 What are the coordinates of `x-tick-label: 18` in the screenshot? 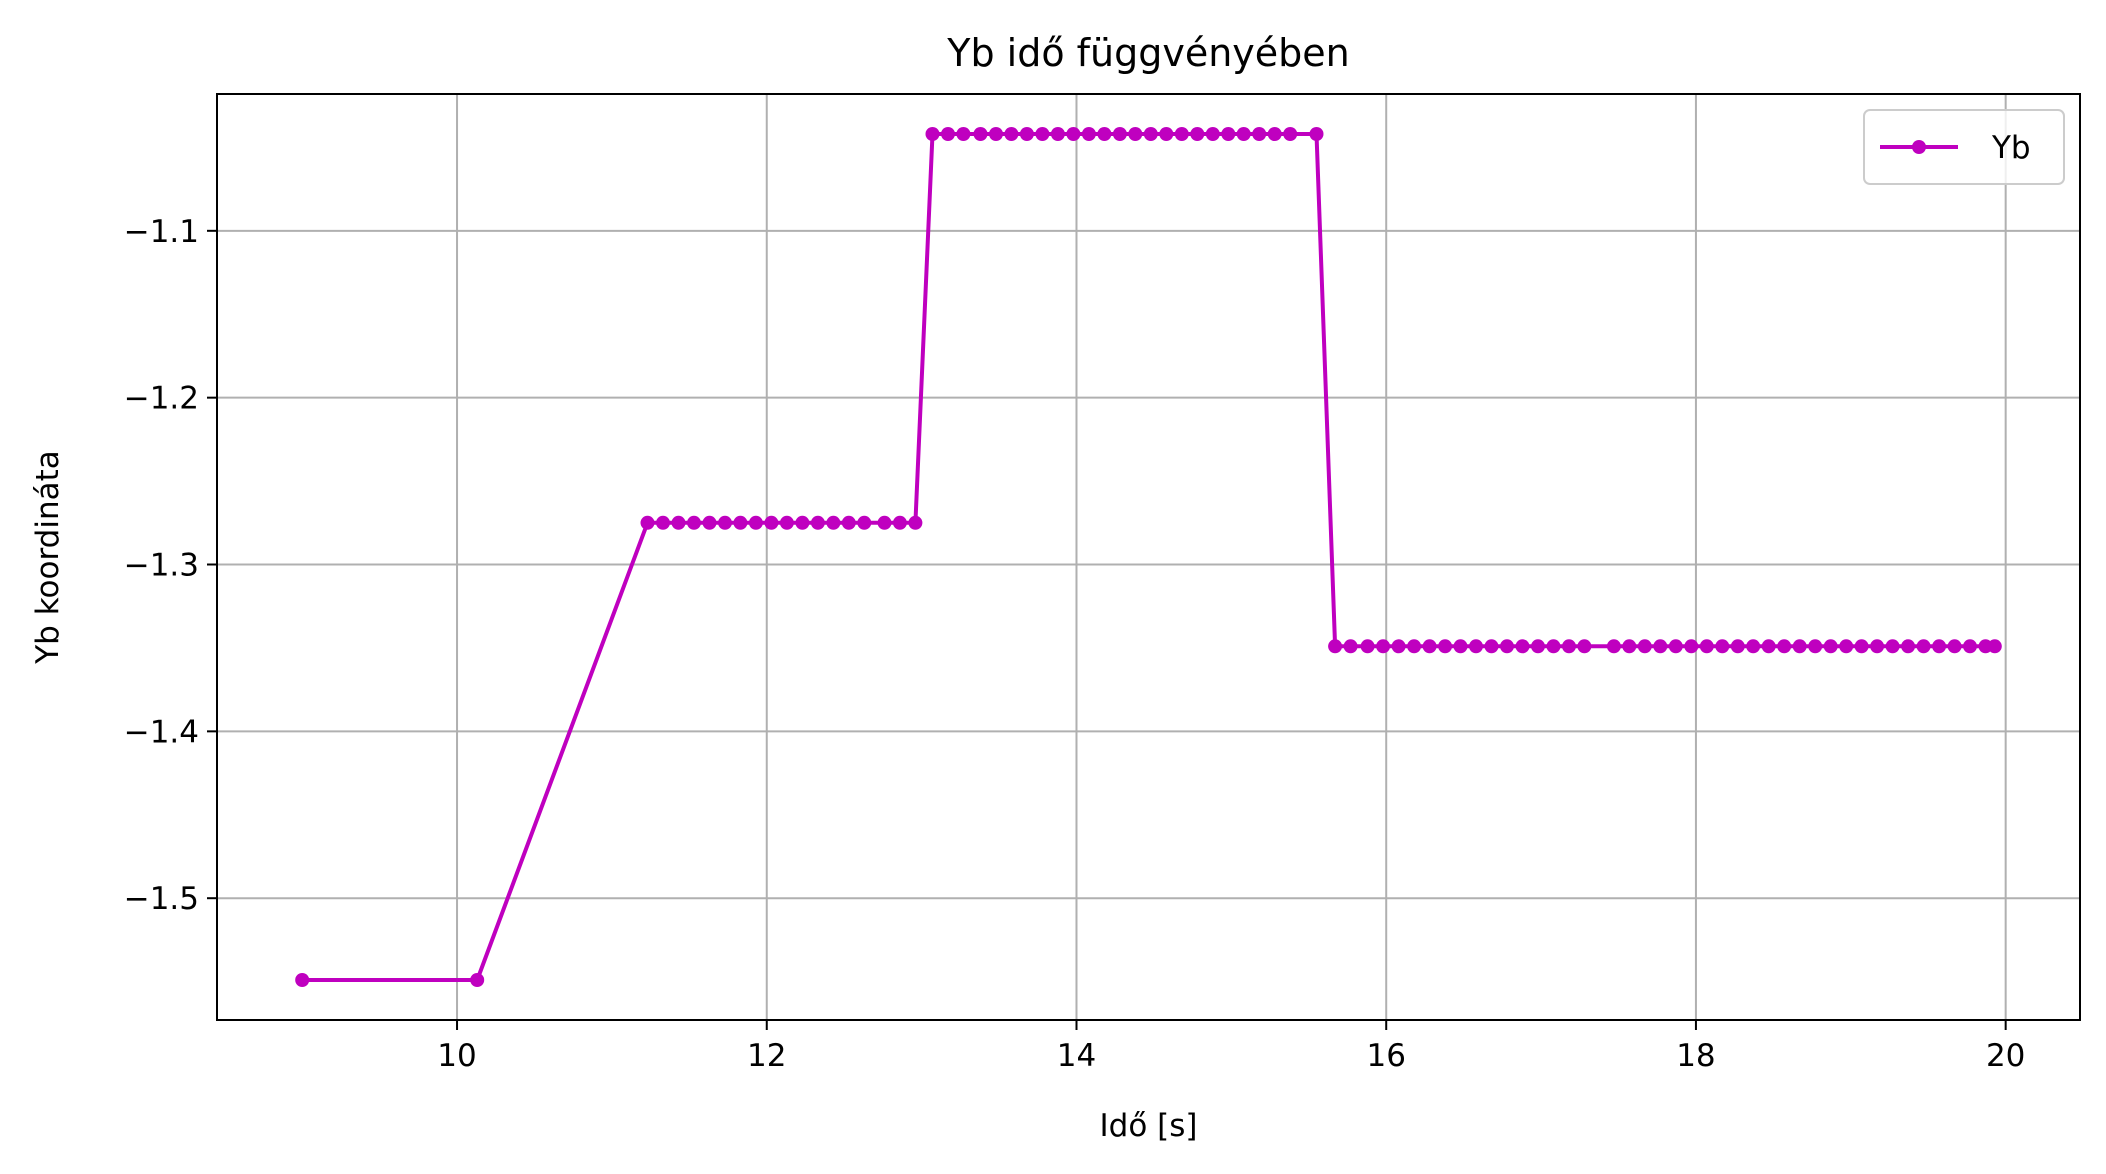 It's located at (1695, 1056).